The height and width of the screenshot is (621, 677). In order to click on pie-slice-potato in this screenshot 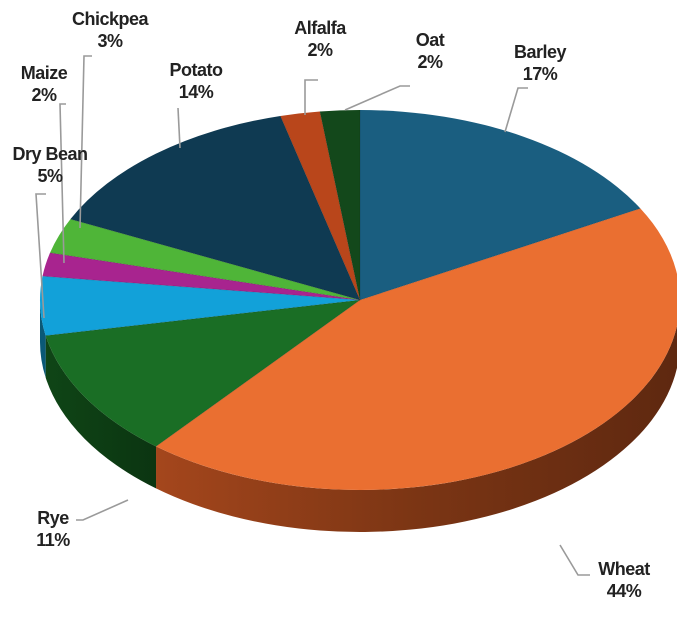, I will do `click(215, 207)`.